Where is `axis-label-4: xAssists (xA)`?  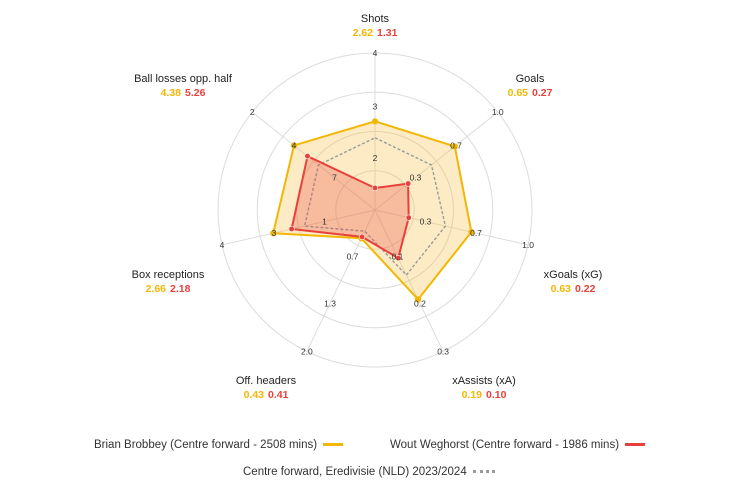
axis-label-4: xAssists (xA) is located at coordinates (484, 381).